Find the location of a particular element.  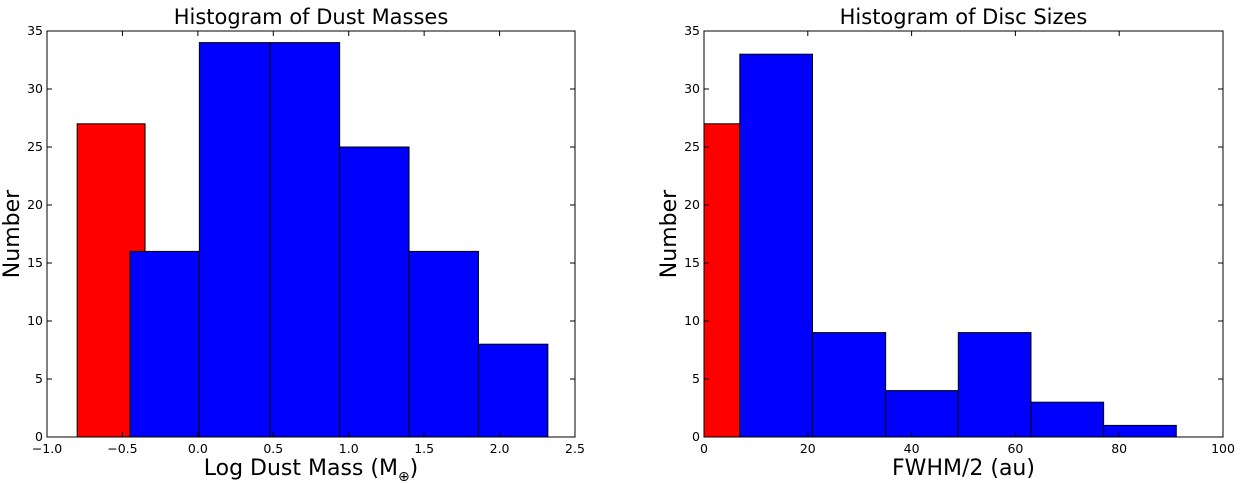

x-tick-label: 40 is located at coordinates (912, 448).